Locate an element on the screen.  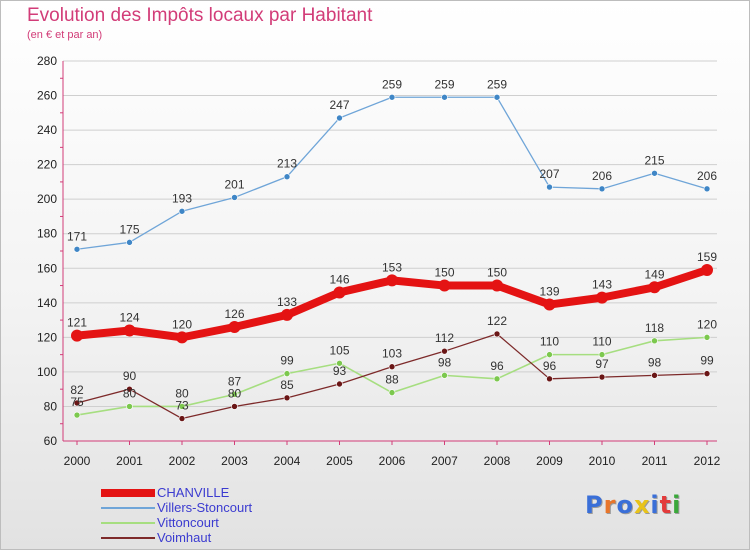
point-voimhaut-2002 is located at coordinates (182, 418).